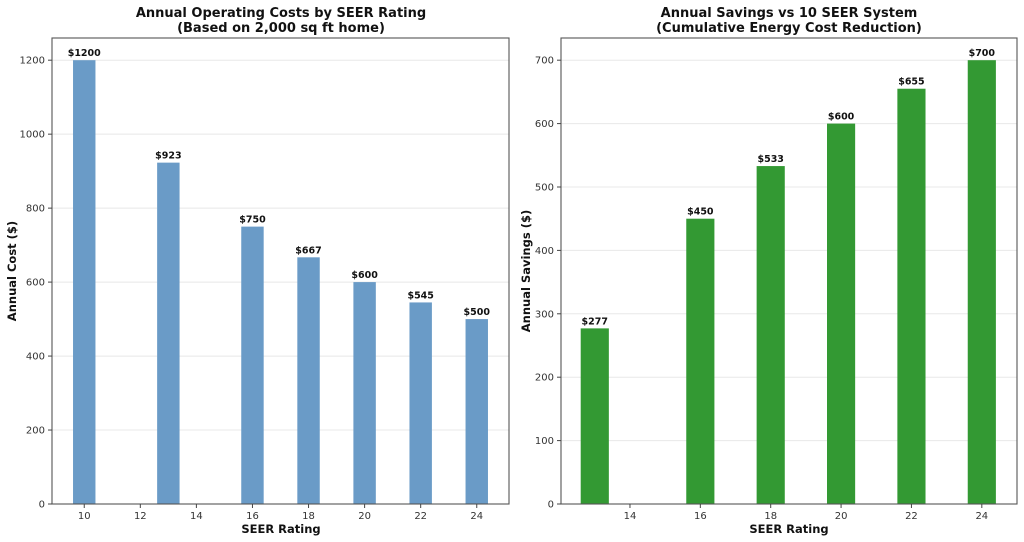 The width and height of the screenshot is (1024, 542). Describe the element at coordinates (32, 135) in the screenshot. I see `y-tick-label: 1000` at that location.